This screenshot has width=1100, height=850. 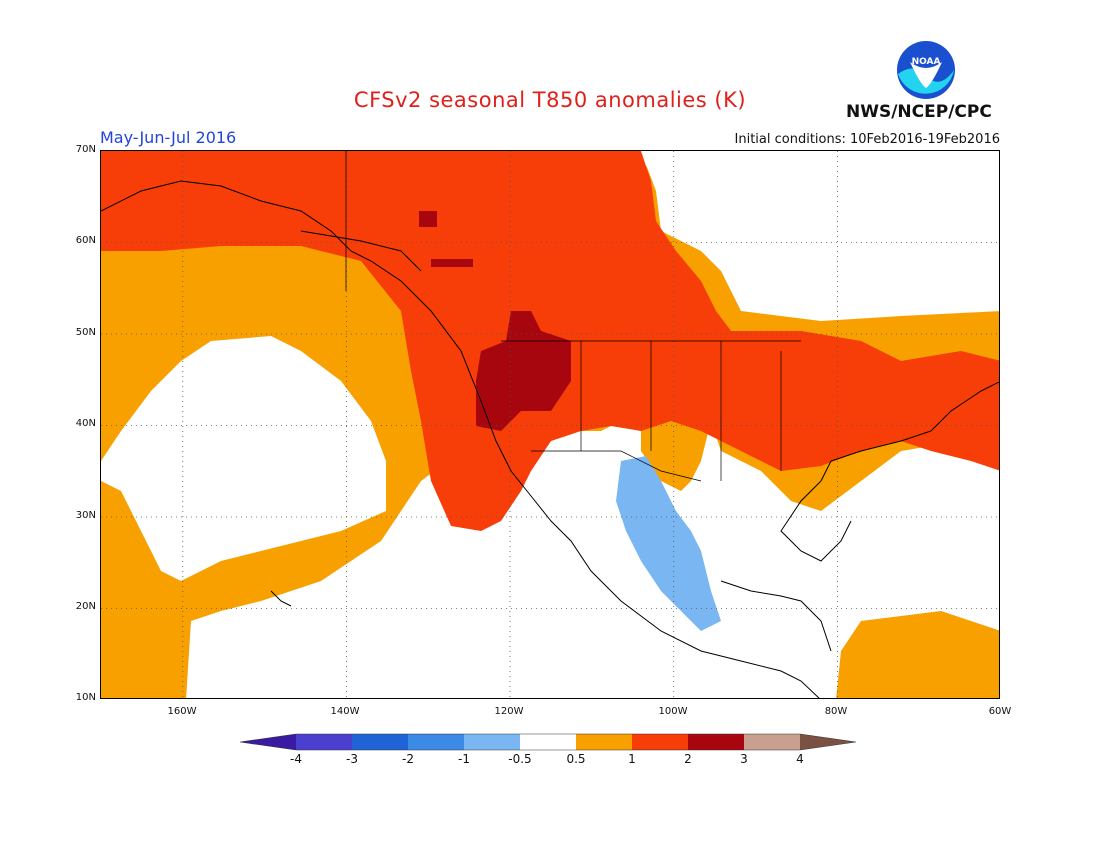 What do you see at coordinates (268, 742) in the screenshot?
I see `colorbar-swatch-min` at bounding box center [268, 742].